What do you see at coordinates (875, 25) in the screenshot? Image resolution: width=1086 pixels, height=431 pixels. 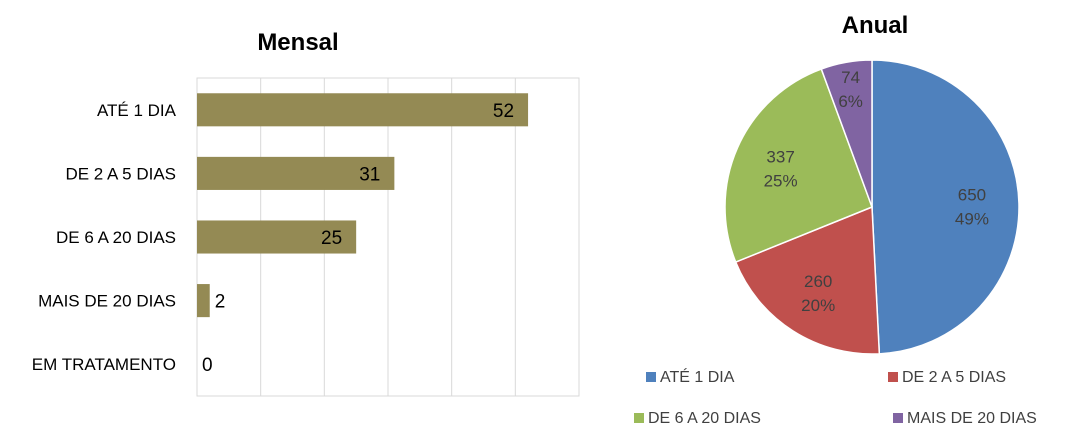 I see `pie-chart-title: Anual` at bounding box center [875, 25].